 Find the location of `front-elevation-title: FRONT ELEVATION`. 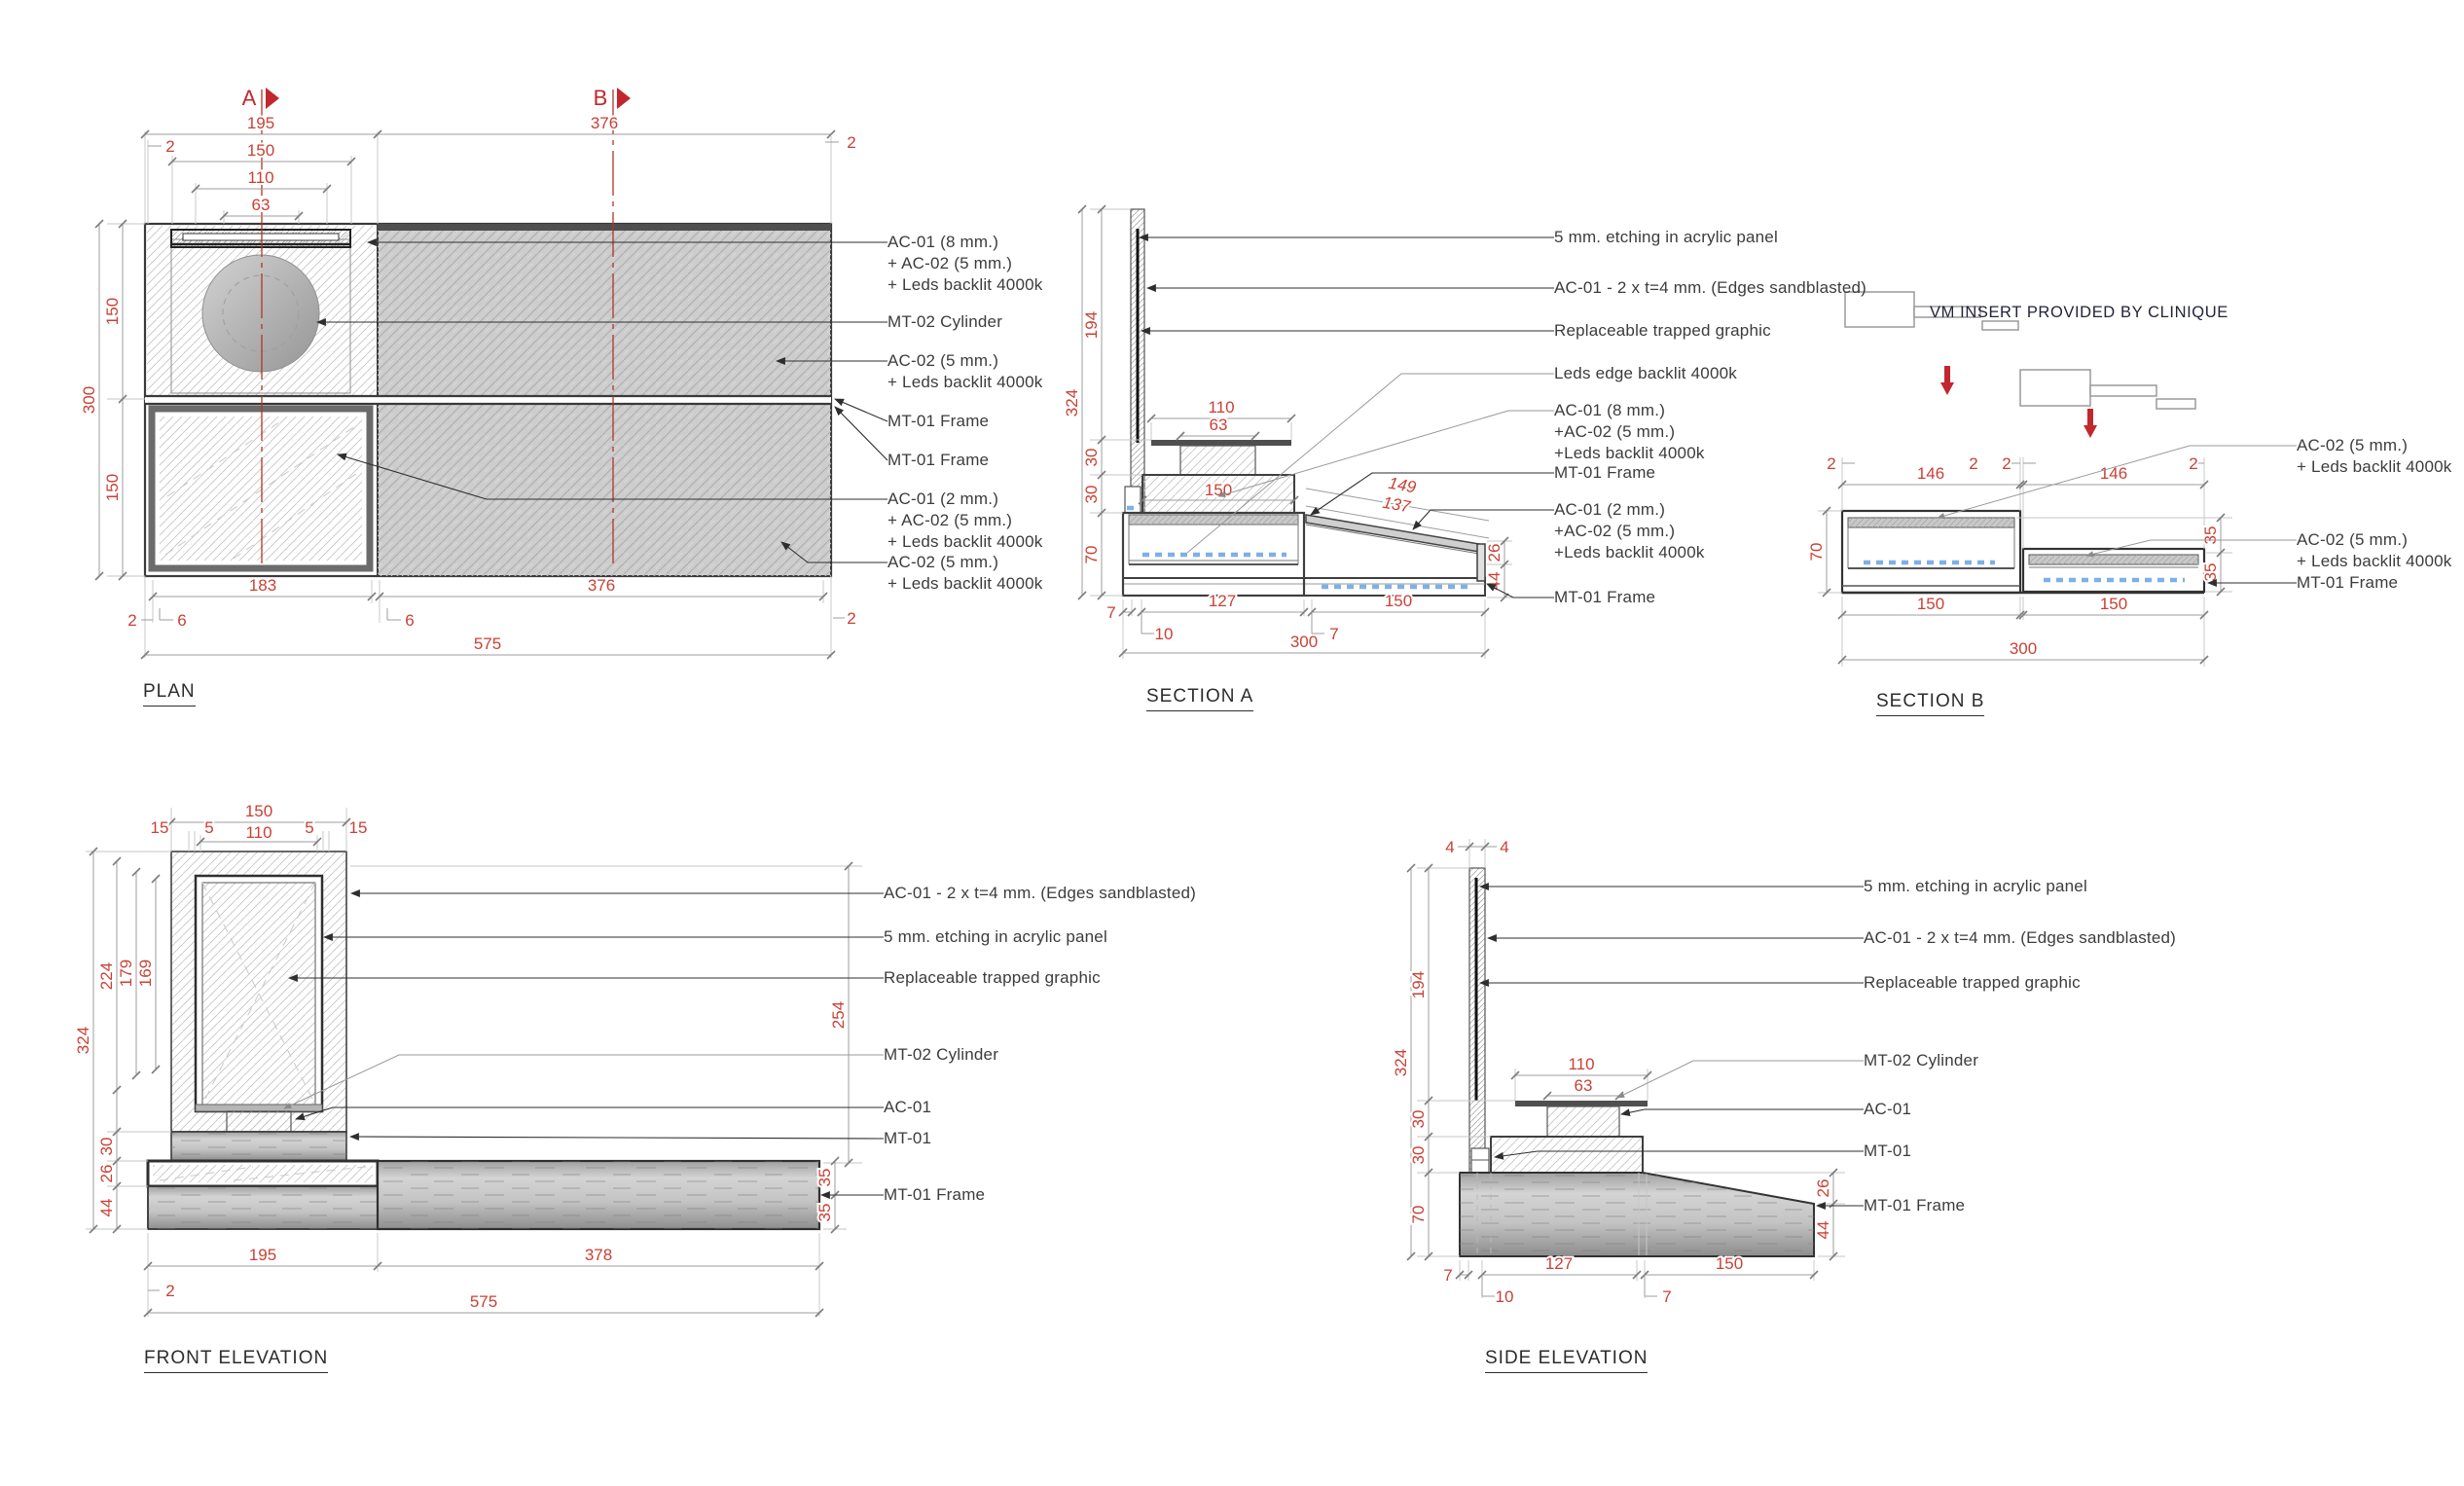

front-elevation-title: FRONT ELEVATION is located at coordinates (236, 1360).